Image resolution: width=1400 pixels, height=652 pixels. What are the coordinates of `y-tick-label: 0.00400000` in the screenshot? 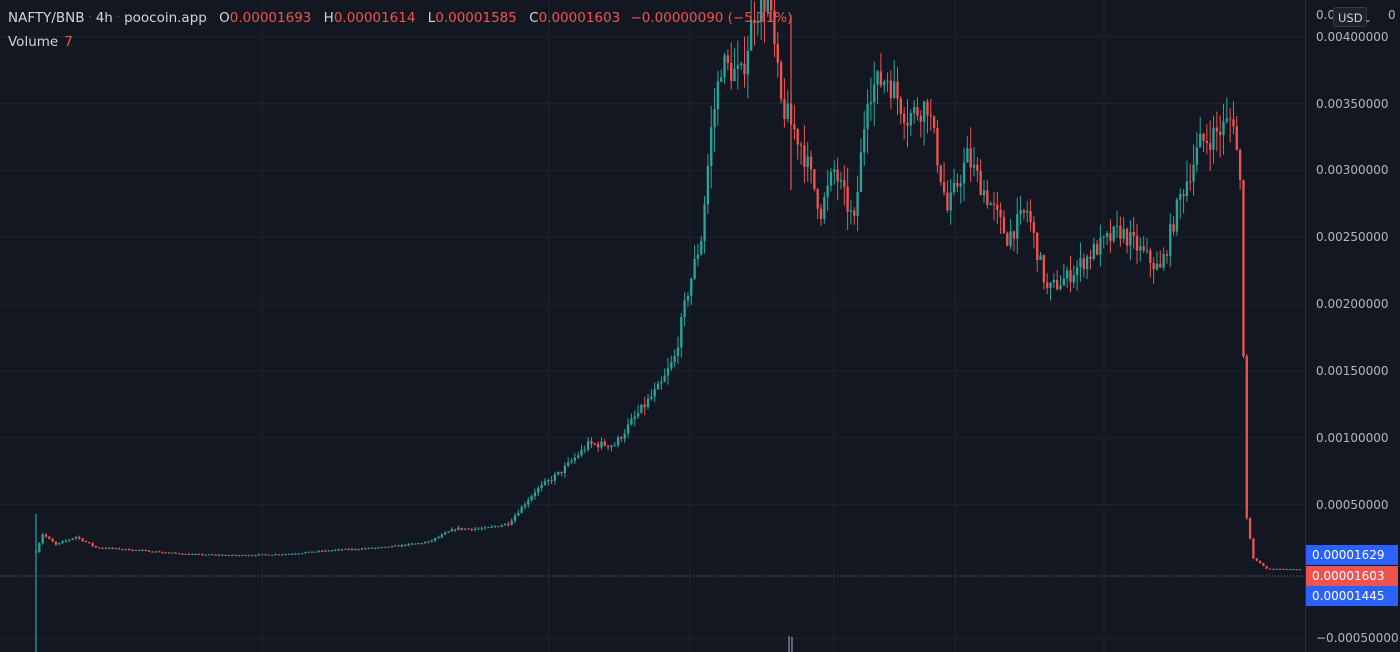 It's located at (1352, 36).